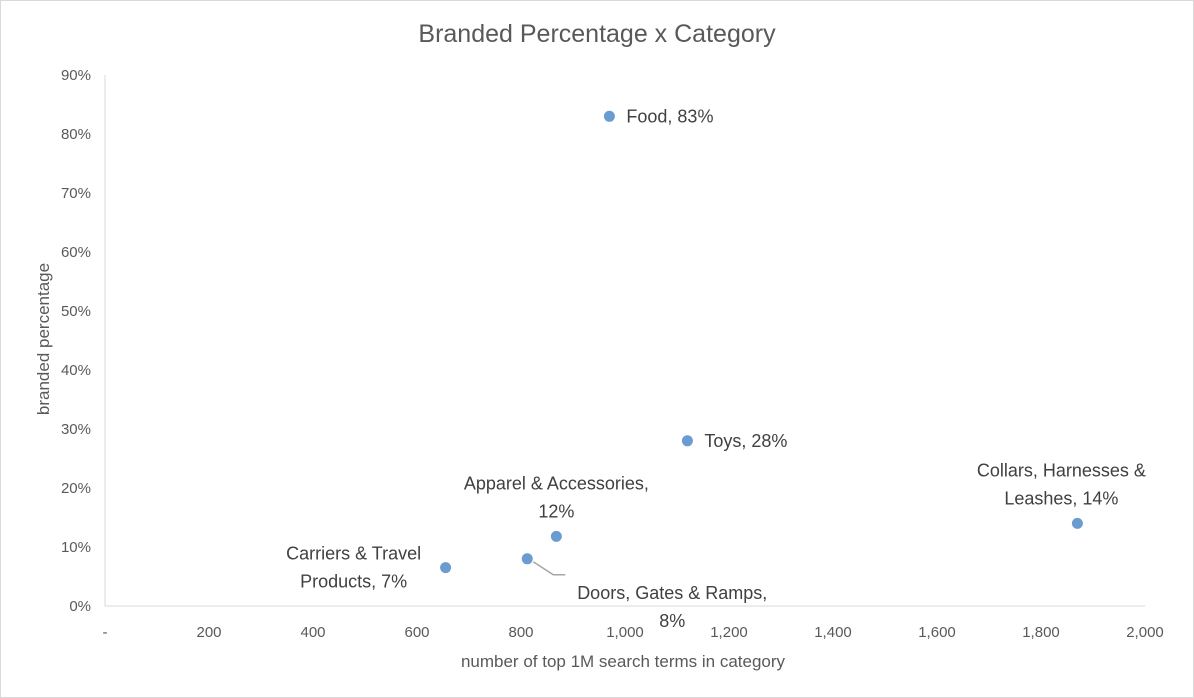 This screenshot has height=698, width=1194. I want to click on y-tick-labels: 0% 10% 20% 30% 40% 50% 60% 70% 80% 90%, so click(76, 341).